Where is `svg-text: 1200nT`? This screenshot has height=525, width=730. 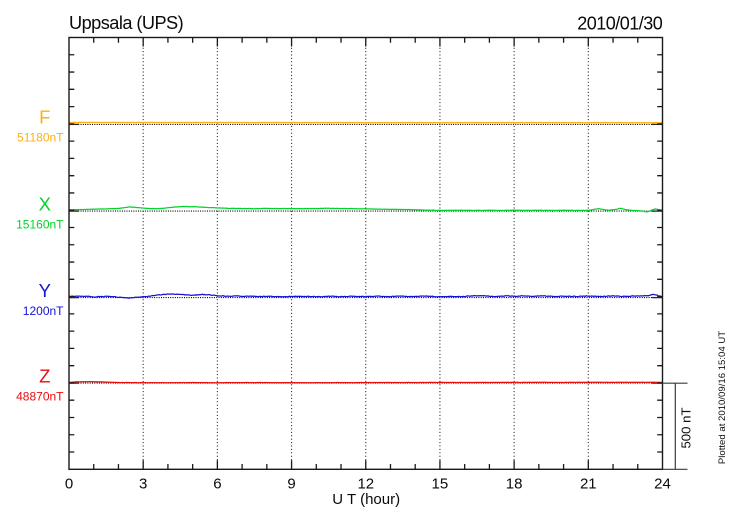 svg-text: 1200nT is located at coordinates (43, 311).